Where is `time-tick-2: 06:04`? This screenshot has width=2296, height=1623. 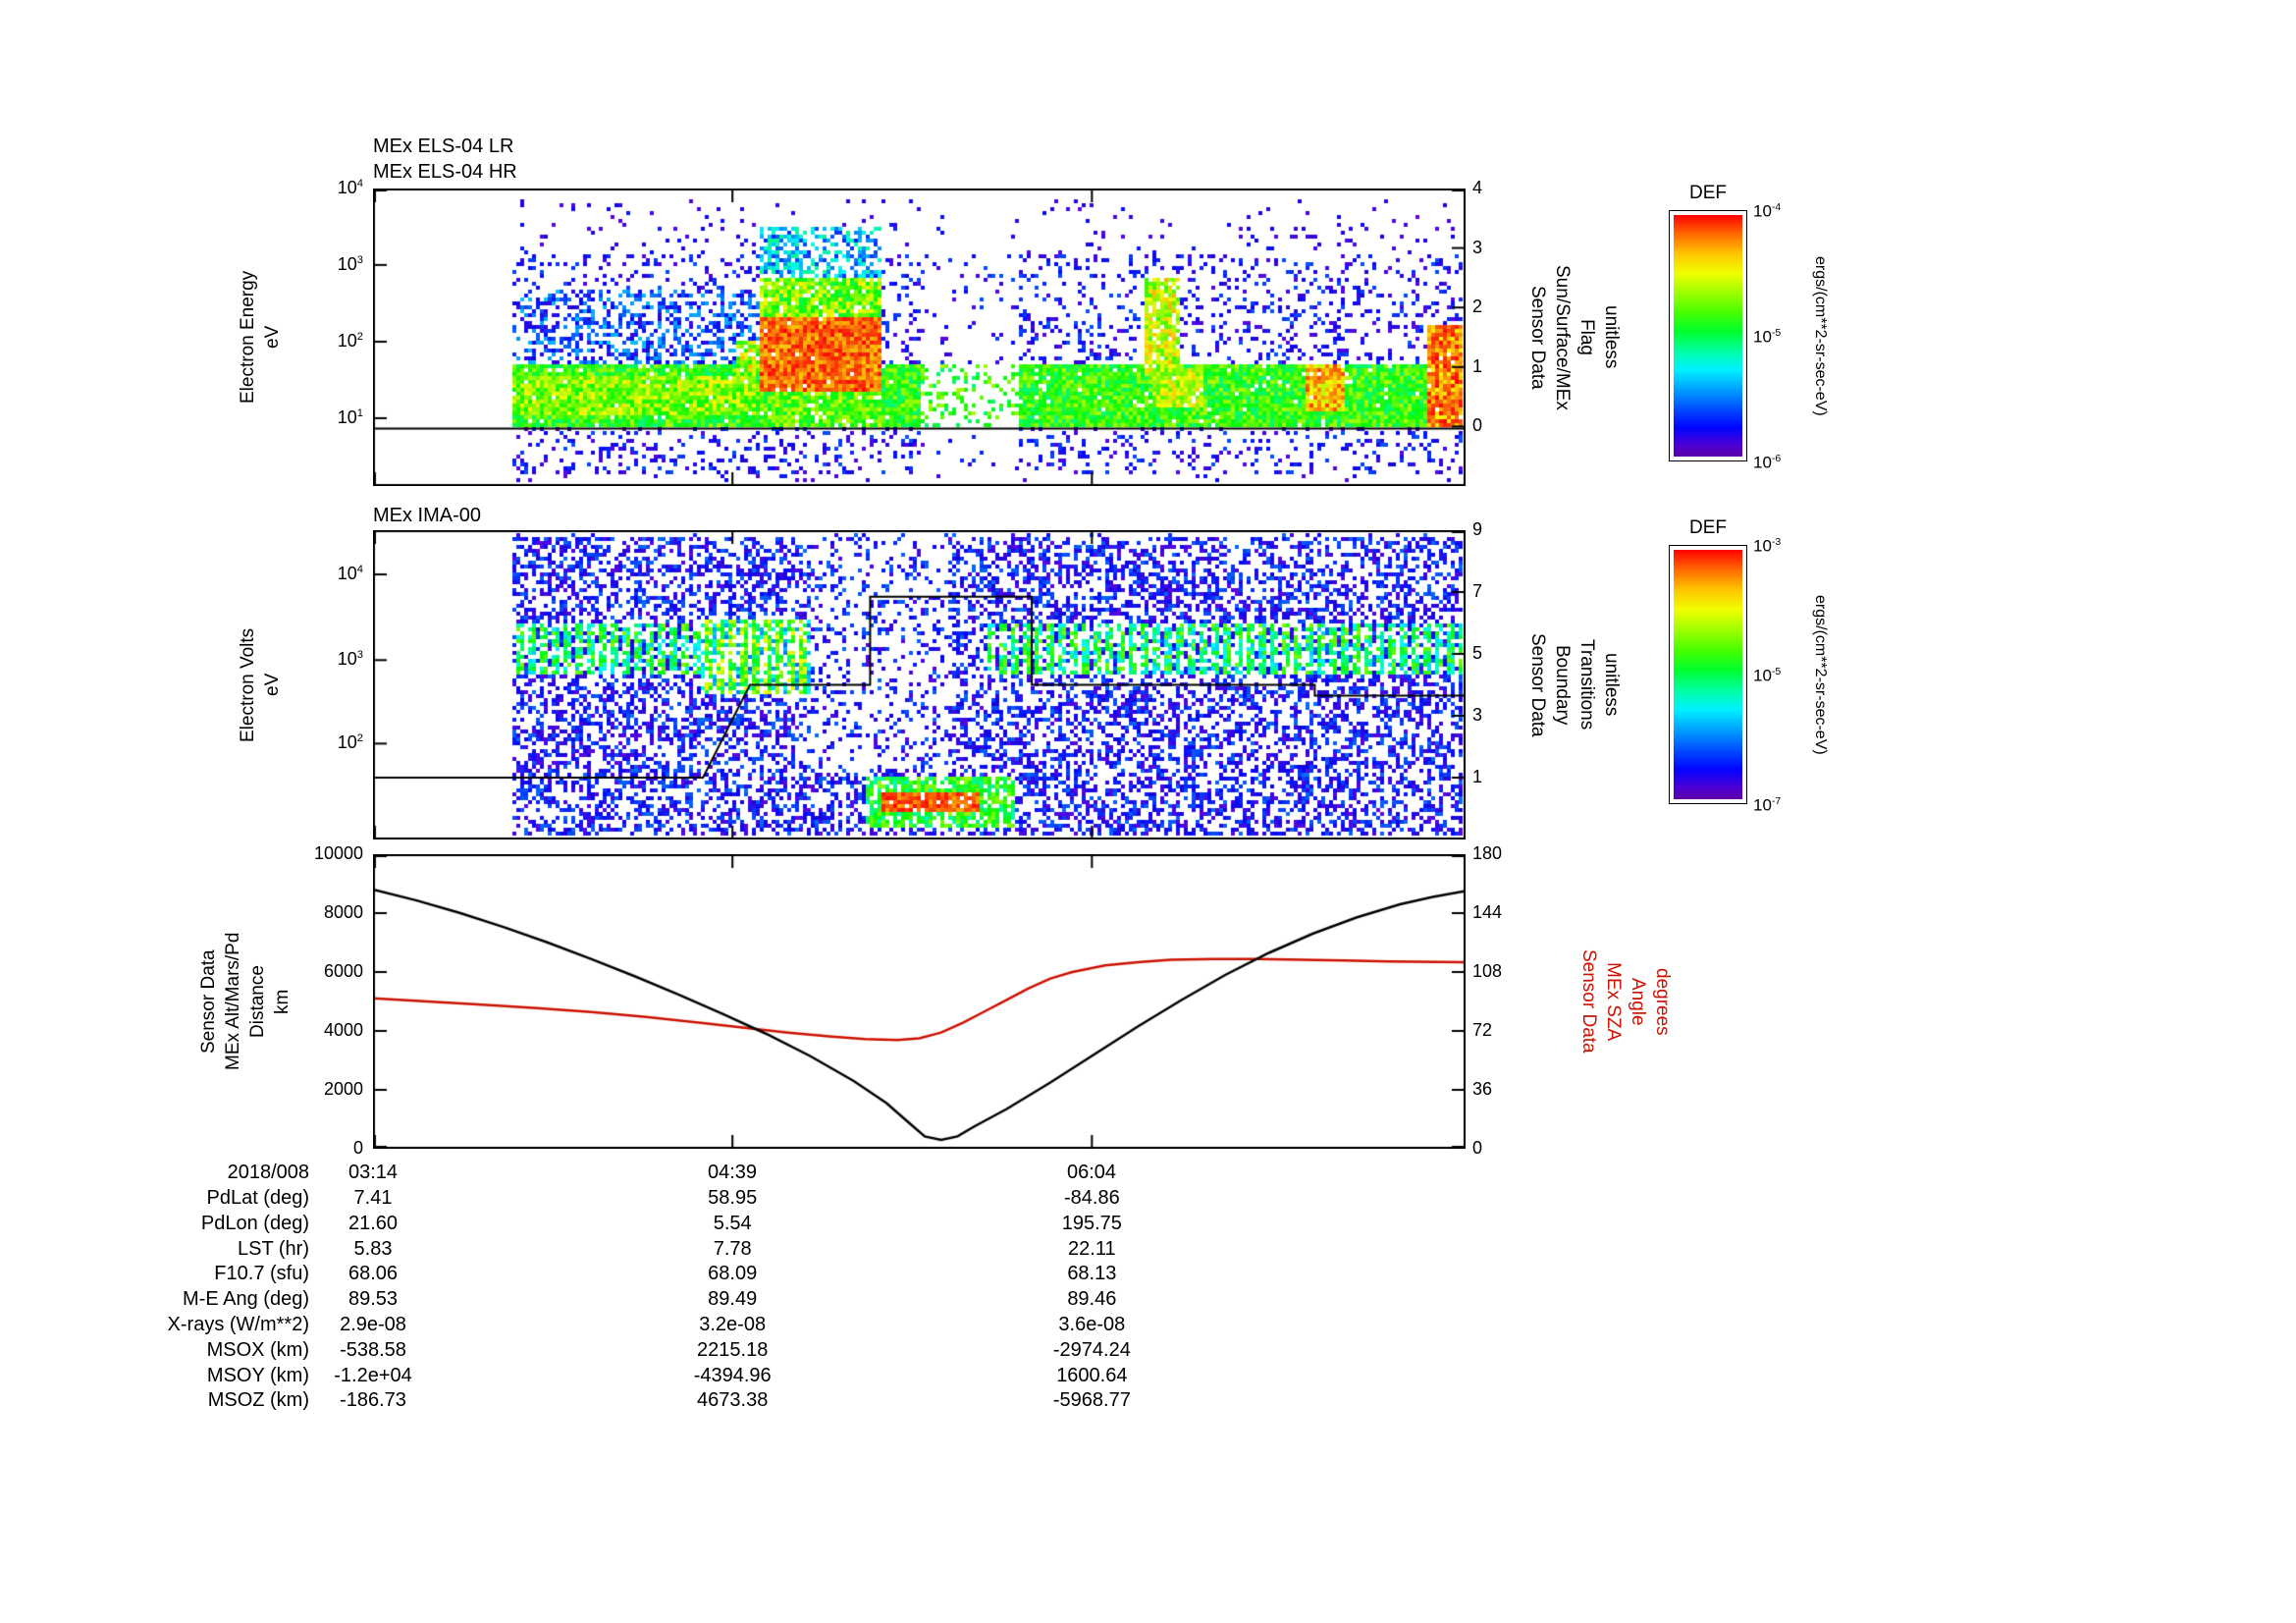
time-tick-2: 06:04 is located at coordinates (1091, 1172).